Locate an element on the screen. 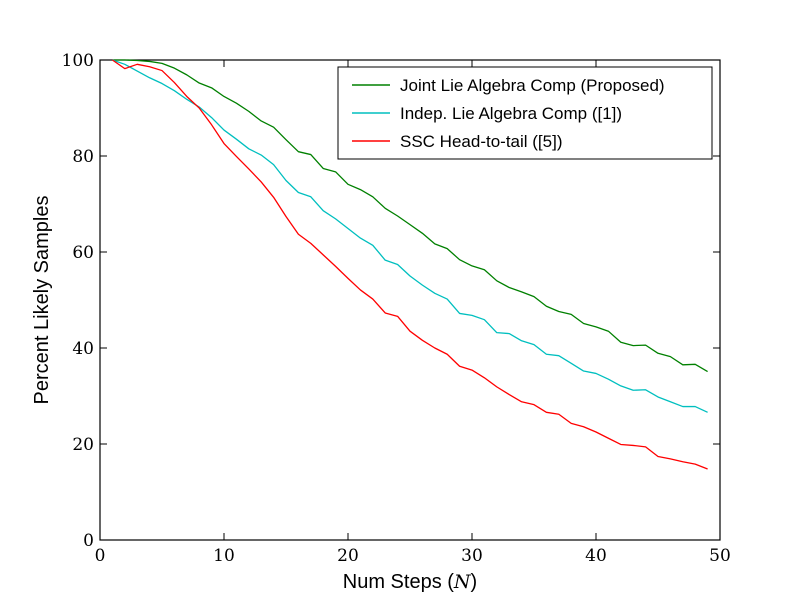 Image resolution: width=800 pixels, height=605 pixels. legend-entry: SSC Head-to-tail ([5]) is located at coordinates (457, 141).